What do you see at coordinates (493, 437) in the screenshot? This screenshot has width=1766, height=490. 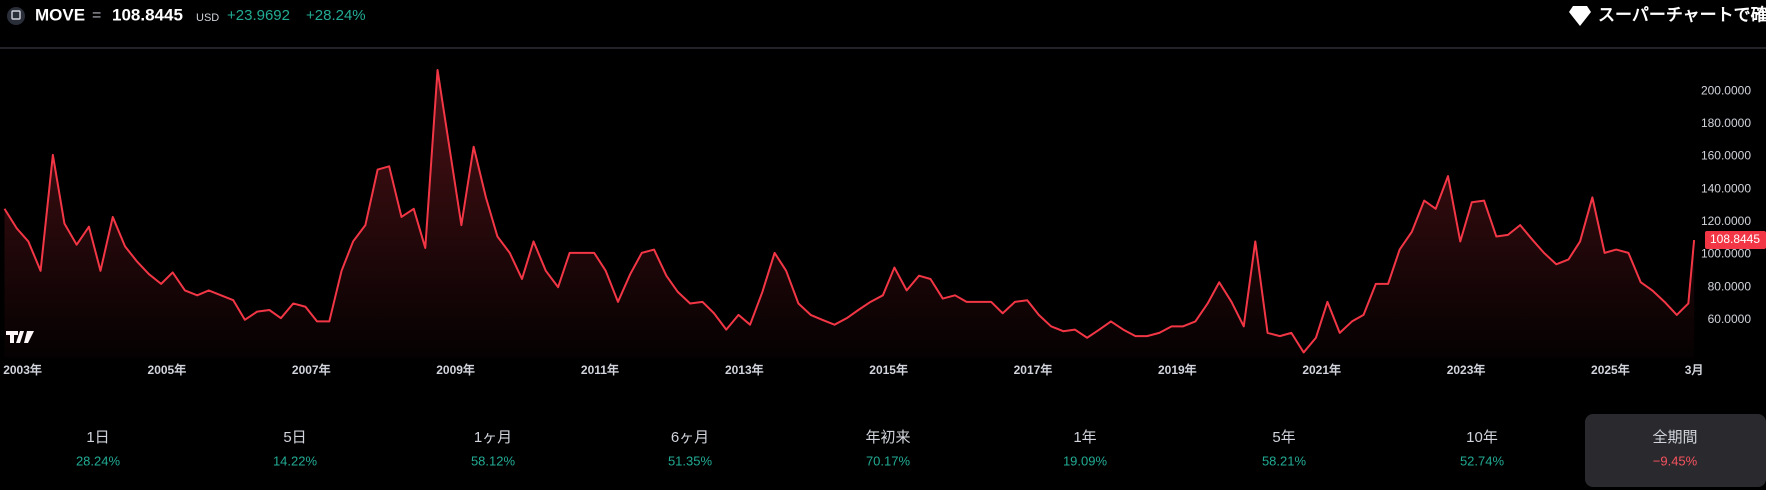 I see `period-label: 1ヶ月` at bounding box center [493, 437].